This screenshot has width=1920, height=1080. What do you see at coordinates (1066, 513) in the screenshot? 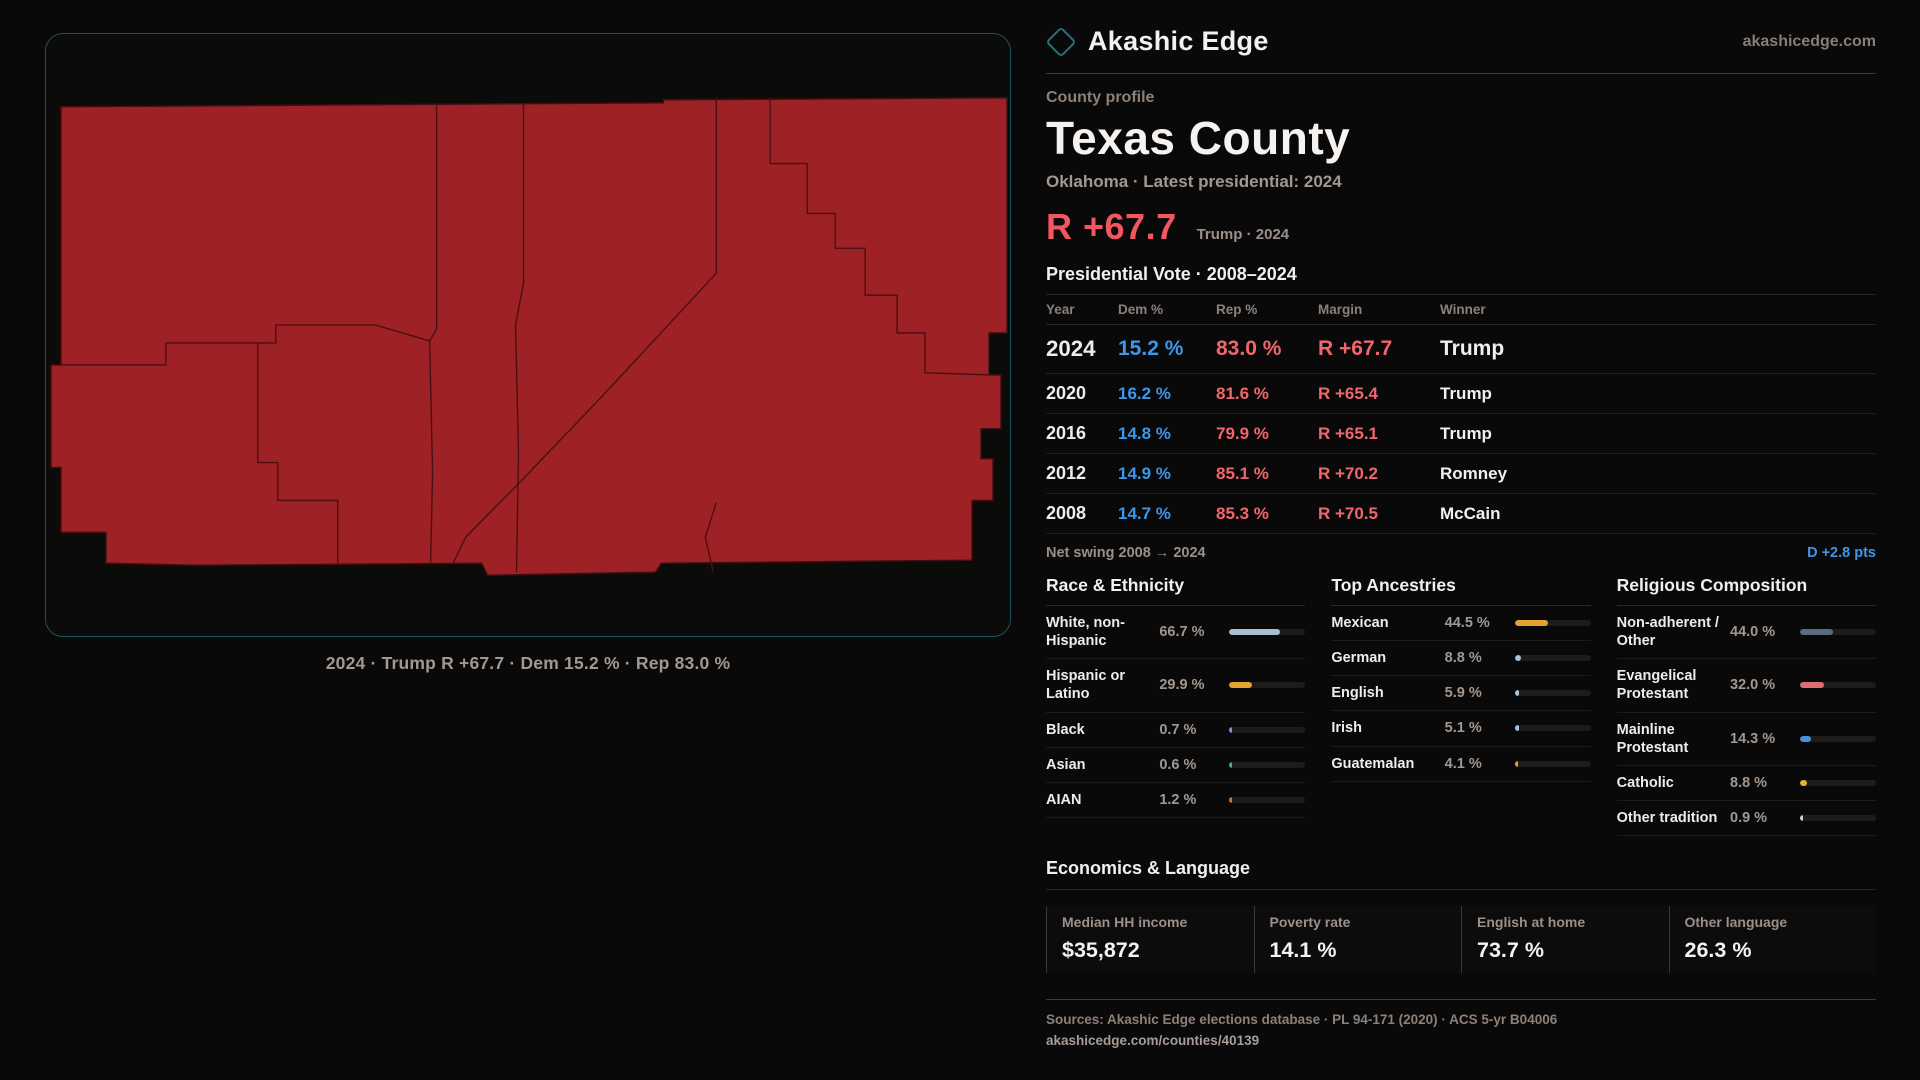
I see `cell-year: 2008` at bounding box center [1066, 513].